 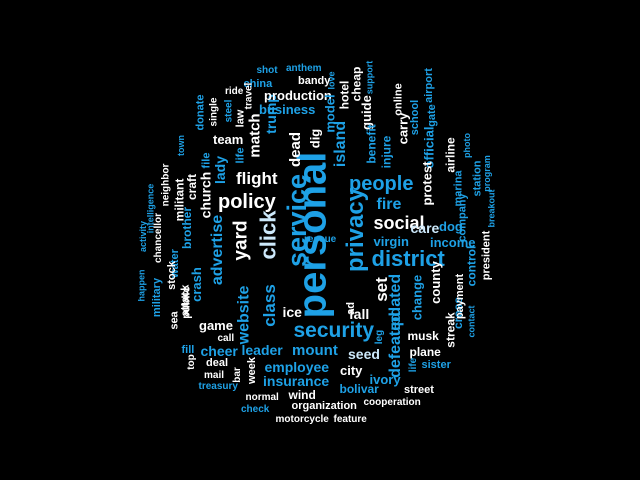 I want to click on word-social: social, so click(x=399, y=223).